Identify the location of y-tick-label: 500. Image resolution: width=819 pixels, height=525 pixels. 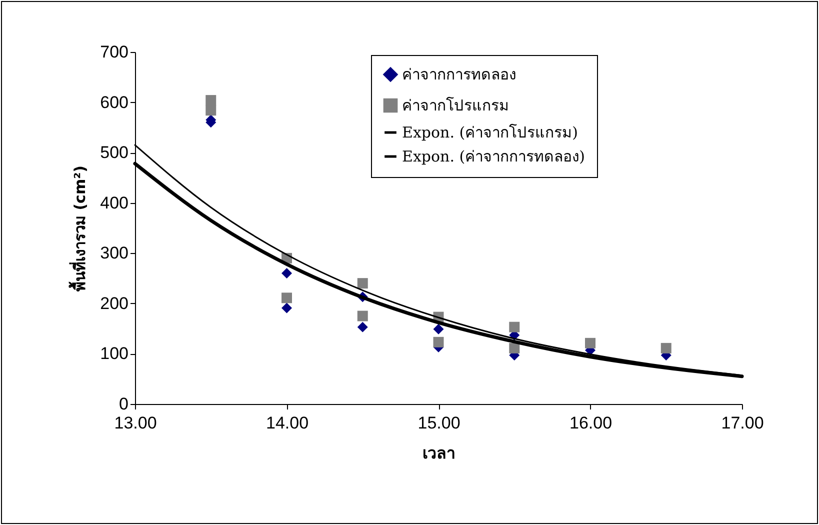
(114, 152).